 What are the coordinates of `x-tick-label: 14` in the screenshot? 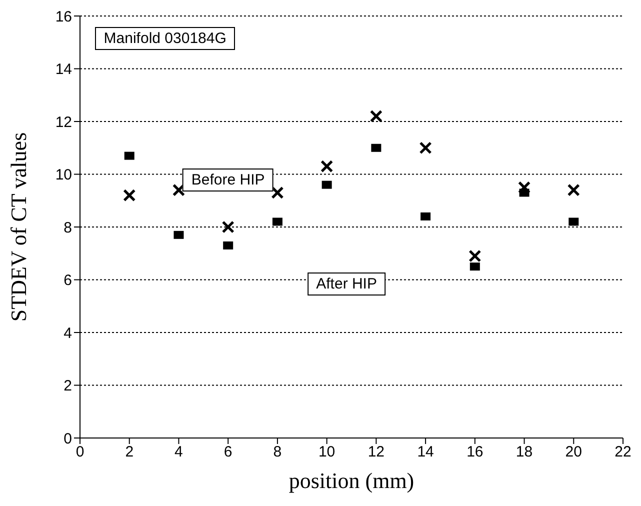 It's located at (425, 452).